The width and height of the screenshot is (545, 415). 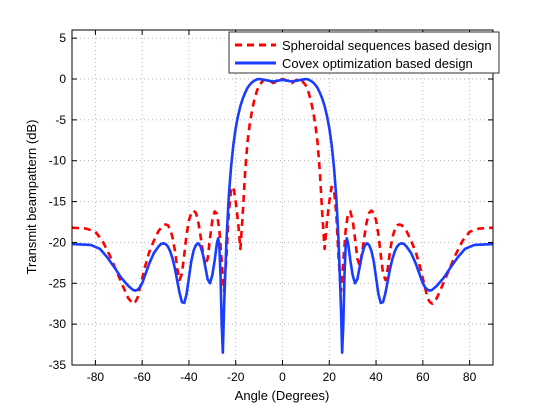 What do you see at coordinates (189, 377) in the screenshot?
I see `x-tick-label: -40` at bounding box center [189, 377].